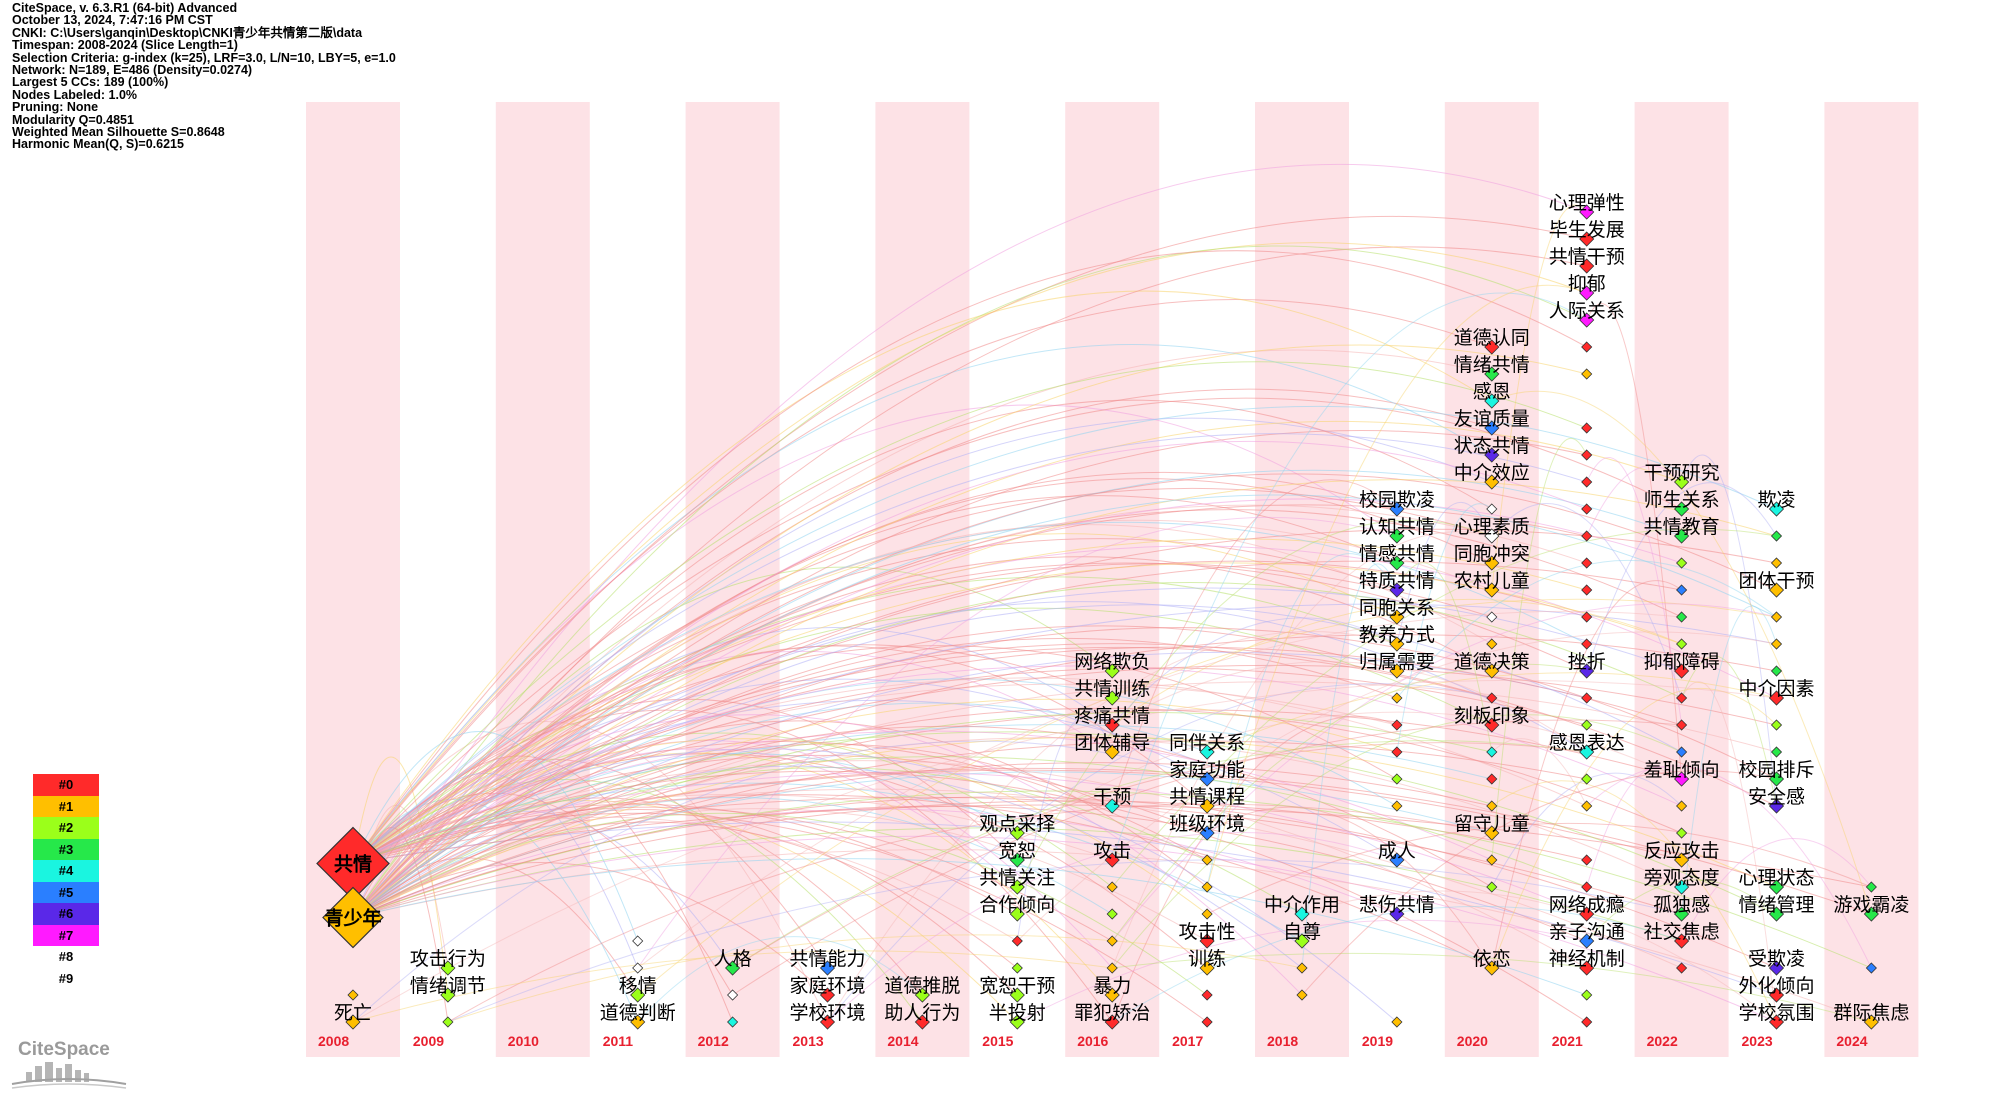 This screenshot has width=2000, height=1115. I want to click on keyword-label: 友谊质量, so click(1492, 419).